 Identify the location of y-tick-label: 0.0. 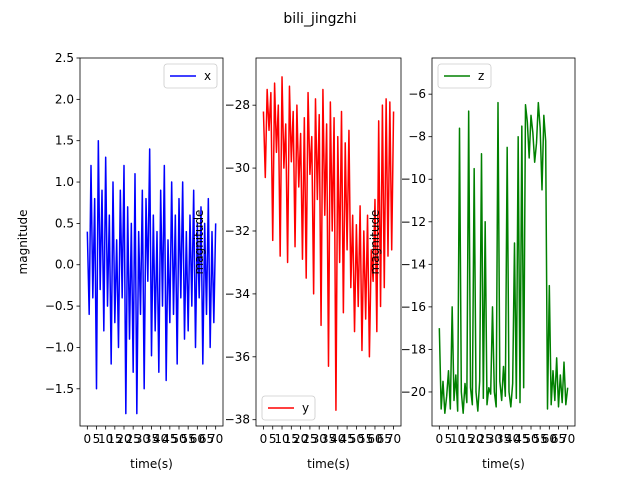
(64, 265).